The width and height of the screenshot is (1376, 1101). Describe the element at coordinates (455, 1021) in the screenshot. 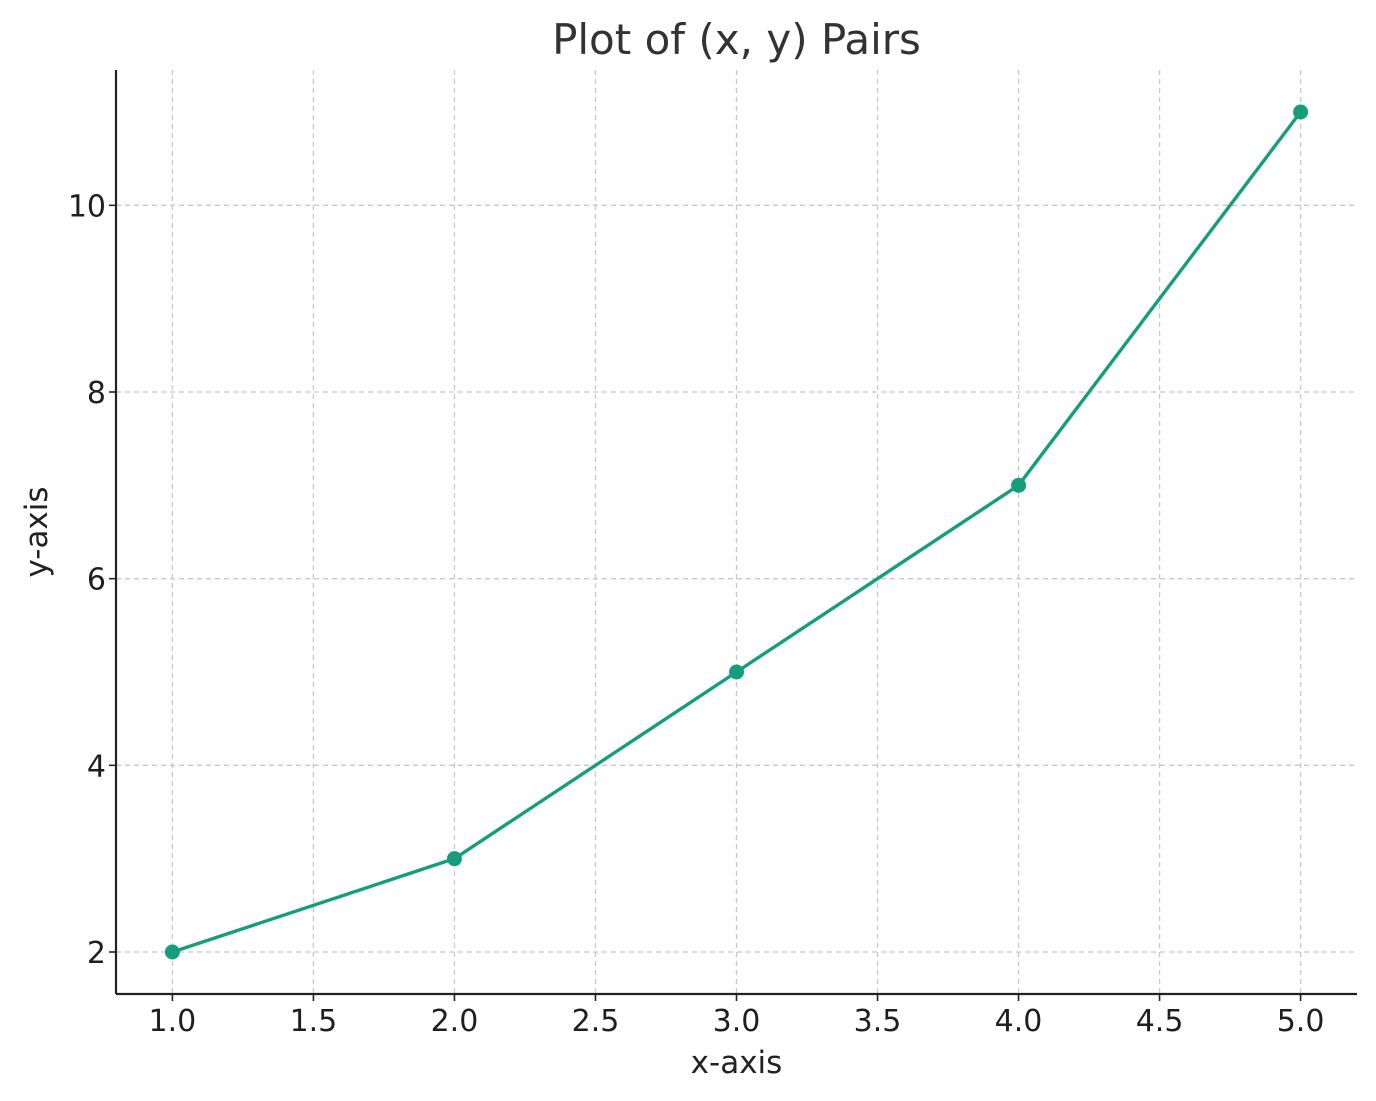

I see `x-tick-label: 2.0` at that location.